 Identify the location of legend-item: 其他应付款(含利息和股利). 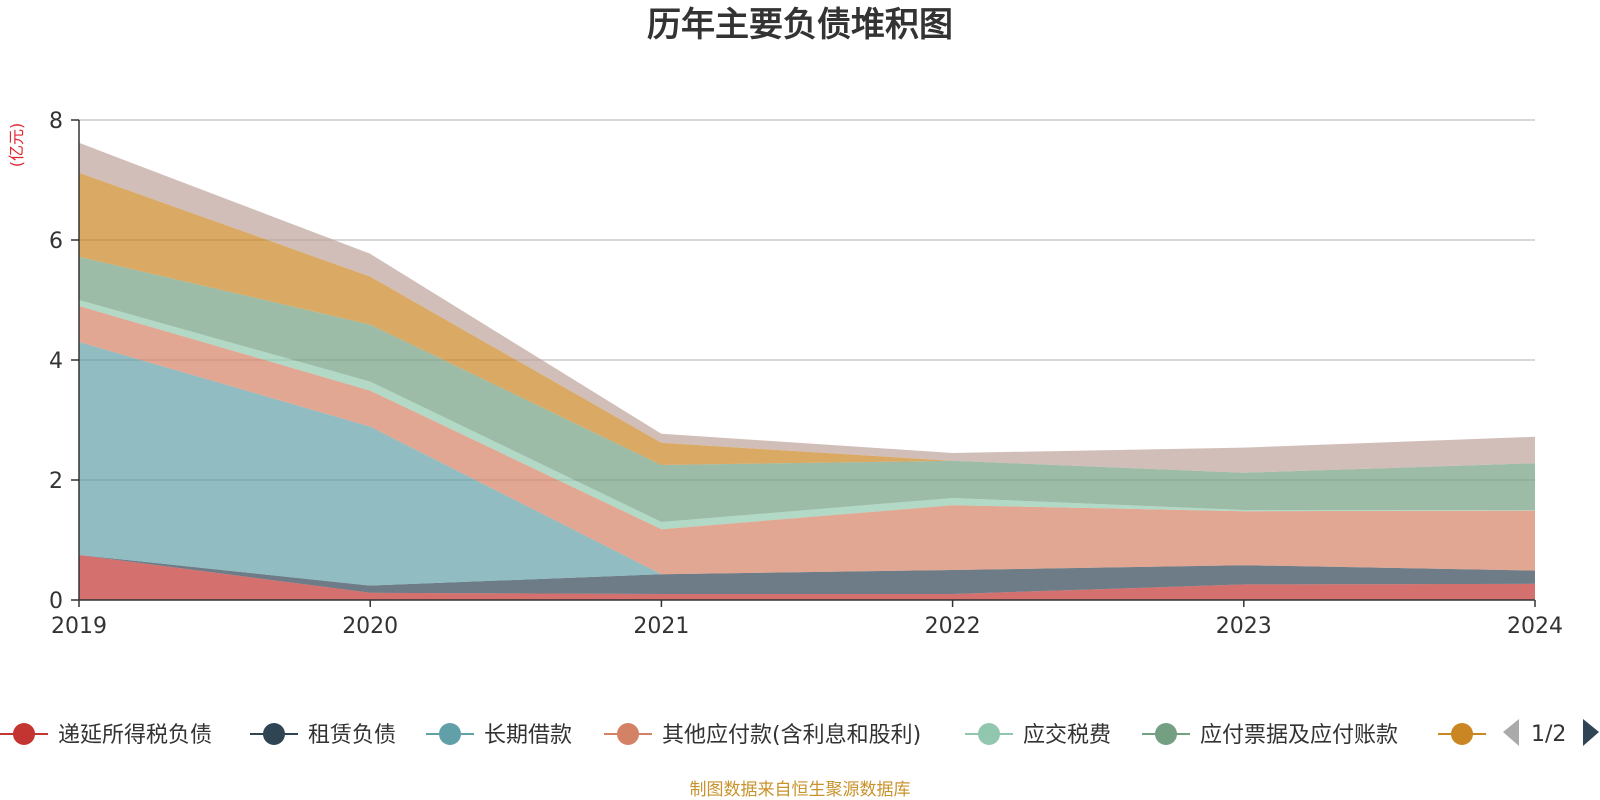
(762, 735).